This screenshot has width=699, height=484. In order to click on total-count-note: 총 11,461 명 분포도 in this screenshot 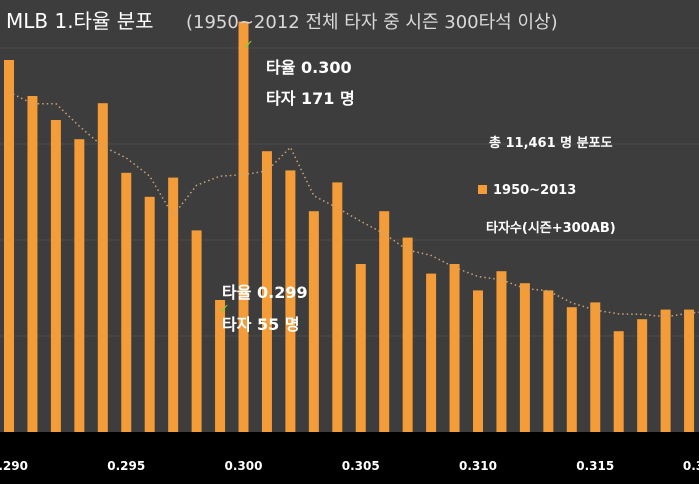, I will do `click(551, 143)`.